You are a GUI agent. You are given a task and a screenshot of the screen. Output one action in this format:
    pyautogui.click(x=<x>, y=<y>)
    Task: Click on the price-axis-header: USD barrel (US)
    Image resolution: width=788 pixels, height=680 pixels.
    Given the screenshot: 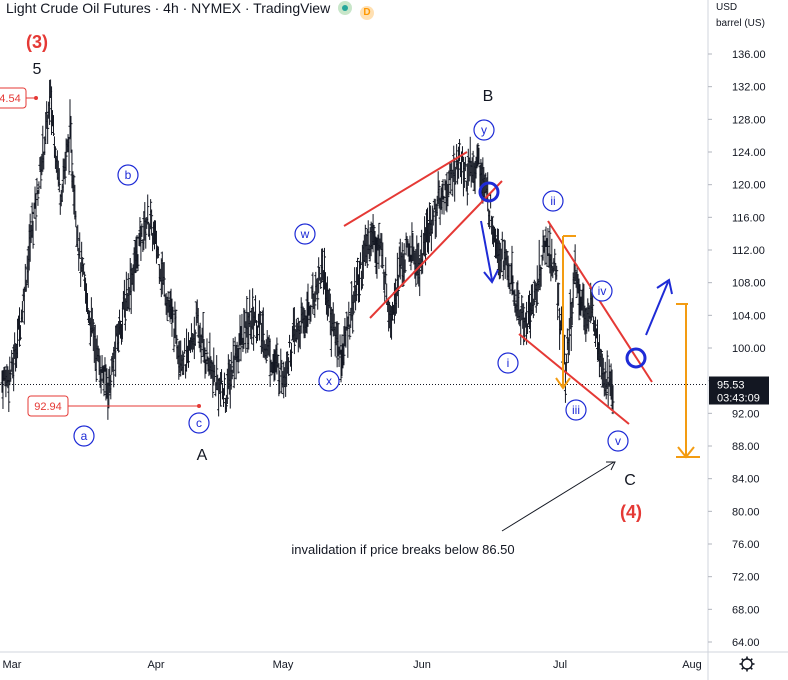 What is the action you would take?
    pyautogui.click(x=740, y=16)
    